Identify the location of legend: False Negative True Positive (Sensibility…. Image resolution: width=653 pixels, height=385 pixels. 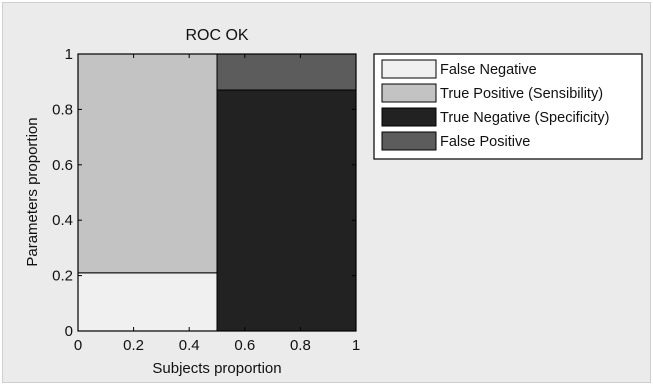
(508, 106).